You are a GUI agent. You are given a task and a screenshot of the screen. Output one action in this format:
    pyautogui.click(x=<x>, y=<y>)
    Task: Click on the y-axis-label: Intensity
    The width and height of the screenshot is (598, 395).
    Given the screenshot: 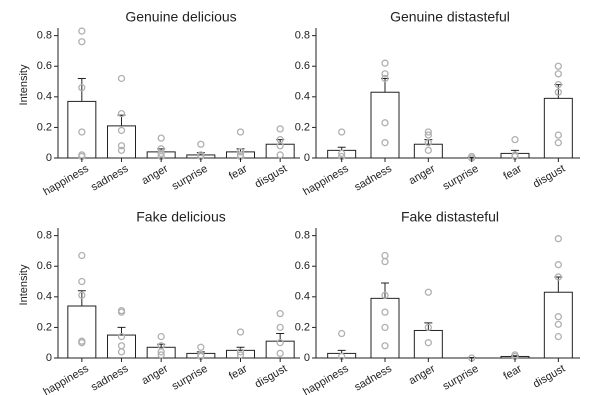 What is the action you would take?
    pyautogui.click(x=24, y=84)
    